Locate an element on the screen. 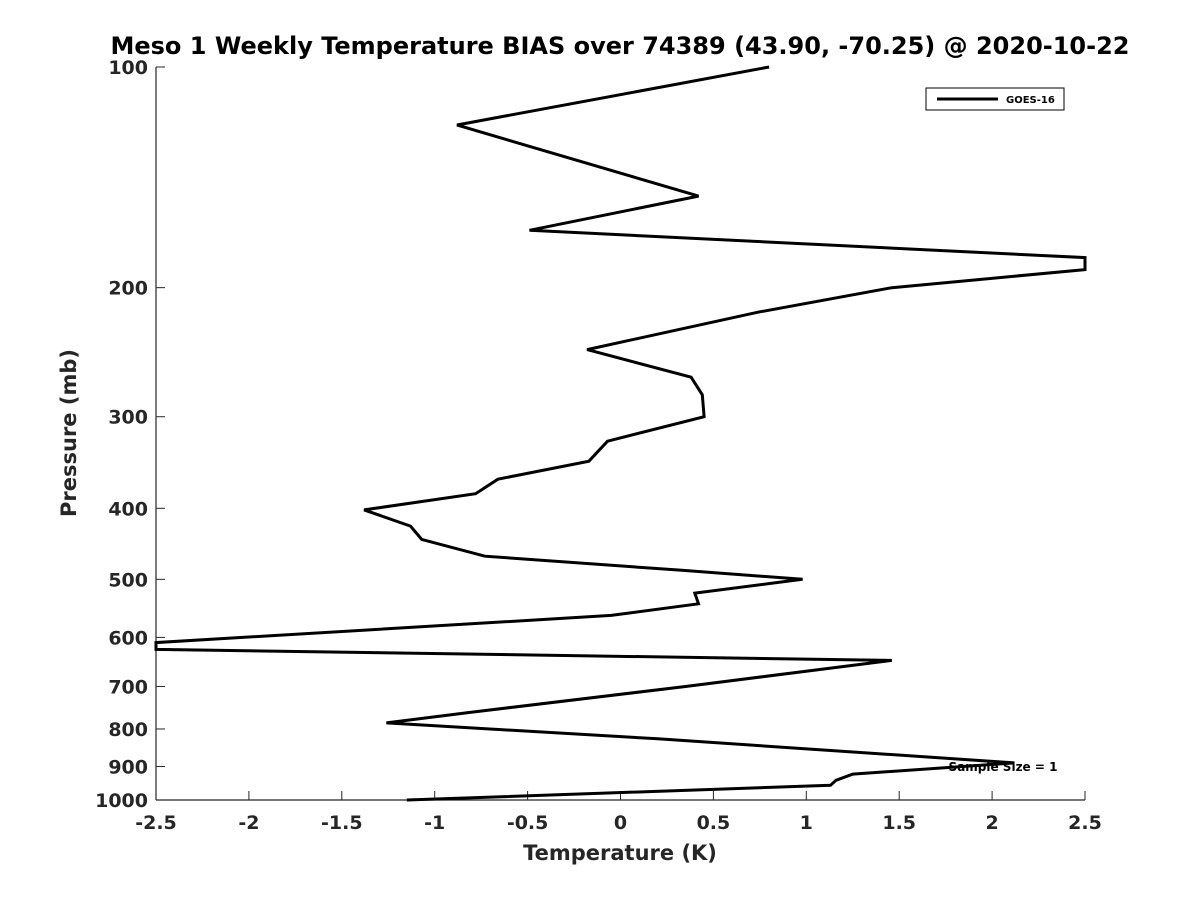  y-tick-label: 200 is located at coordinates (128, 289).